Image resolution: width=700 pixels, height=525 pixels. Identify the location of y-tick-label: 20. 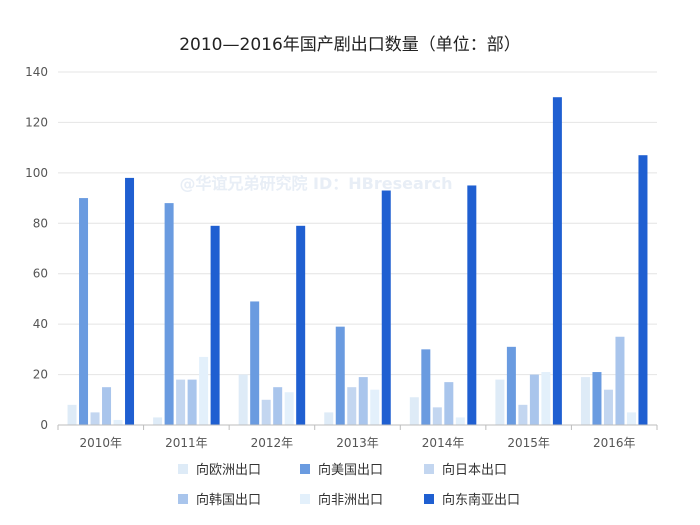
(40, 375).